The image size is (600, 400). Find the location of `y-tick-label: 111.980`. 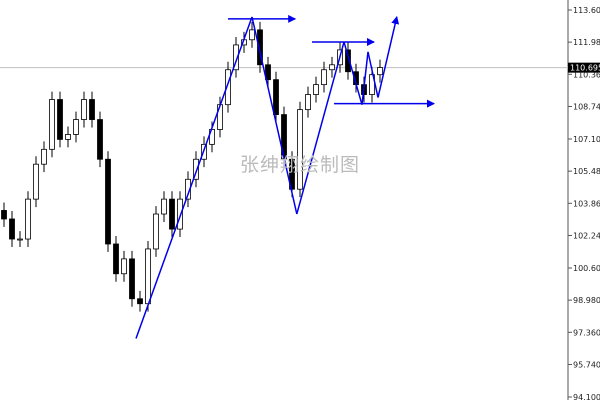

y-tick-label: 111.980 is located at coordinates (586, 42).